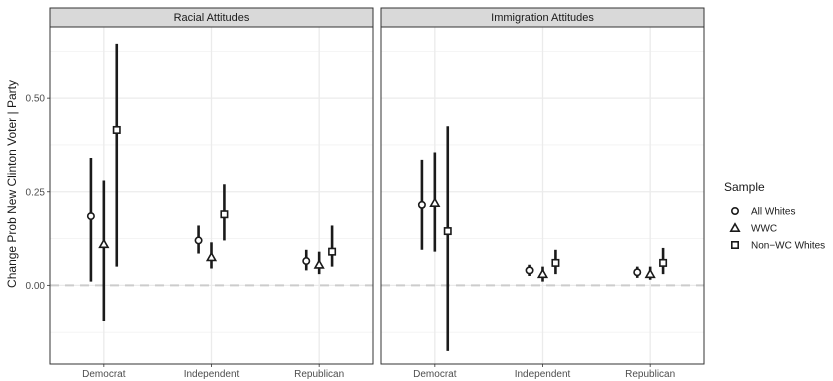  I want to click on y-axis-title: Change Prob New Clinton Voter | Party, so click(12, 184).